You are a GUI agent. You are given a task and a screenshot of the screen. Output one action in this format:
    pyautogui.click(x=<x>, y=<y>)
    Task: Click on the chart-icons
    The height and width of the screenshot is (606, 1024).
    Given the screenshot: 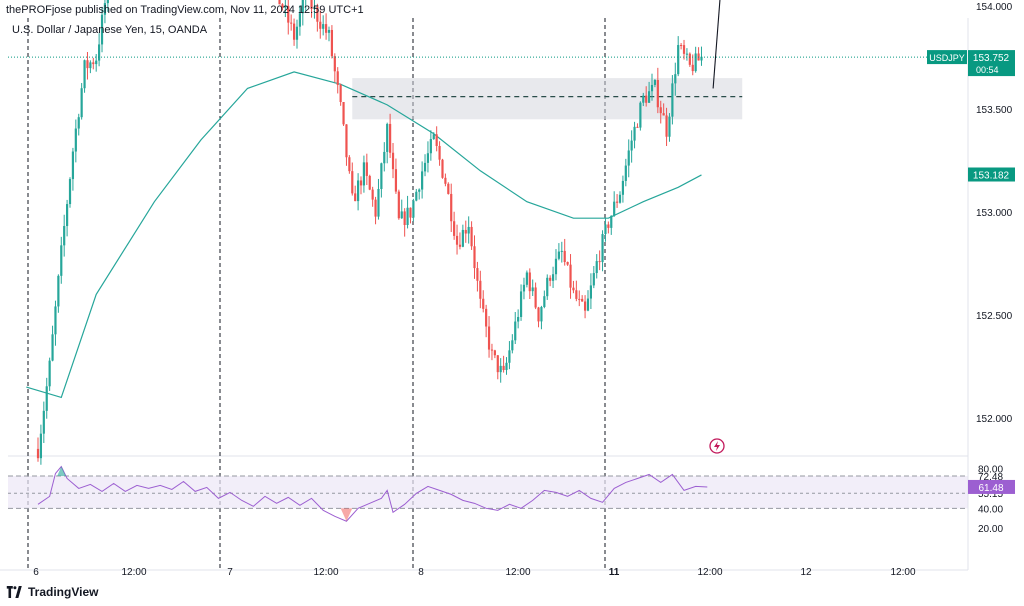 What is the action you would take?
    pyautogui.click(x=717, y=446)
    